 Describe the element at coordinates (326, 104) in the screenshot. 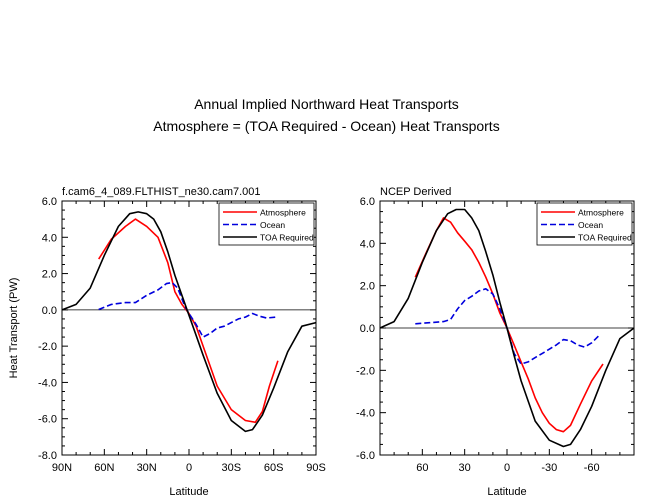

I see `figure-title: Annual Implied Northward Heat Transports` at that location.